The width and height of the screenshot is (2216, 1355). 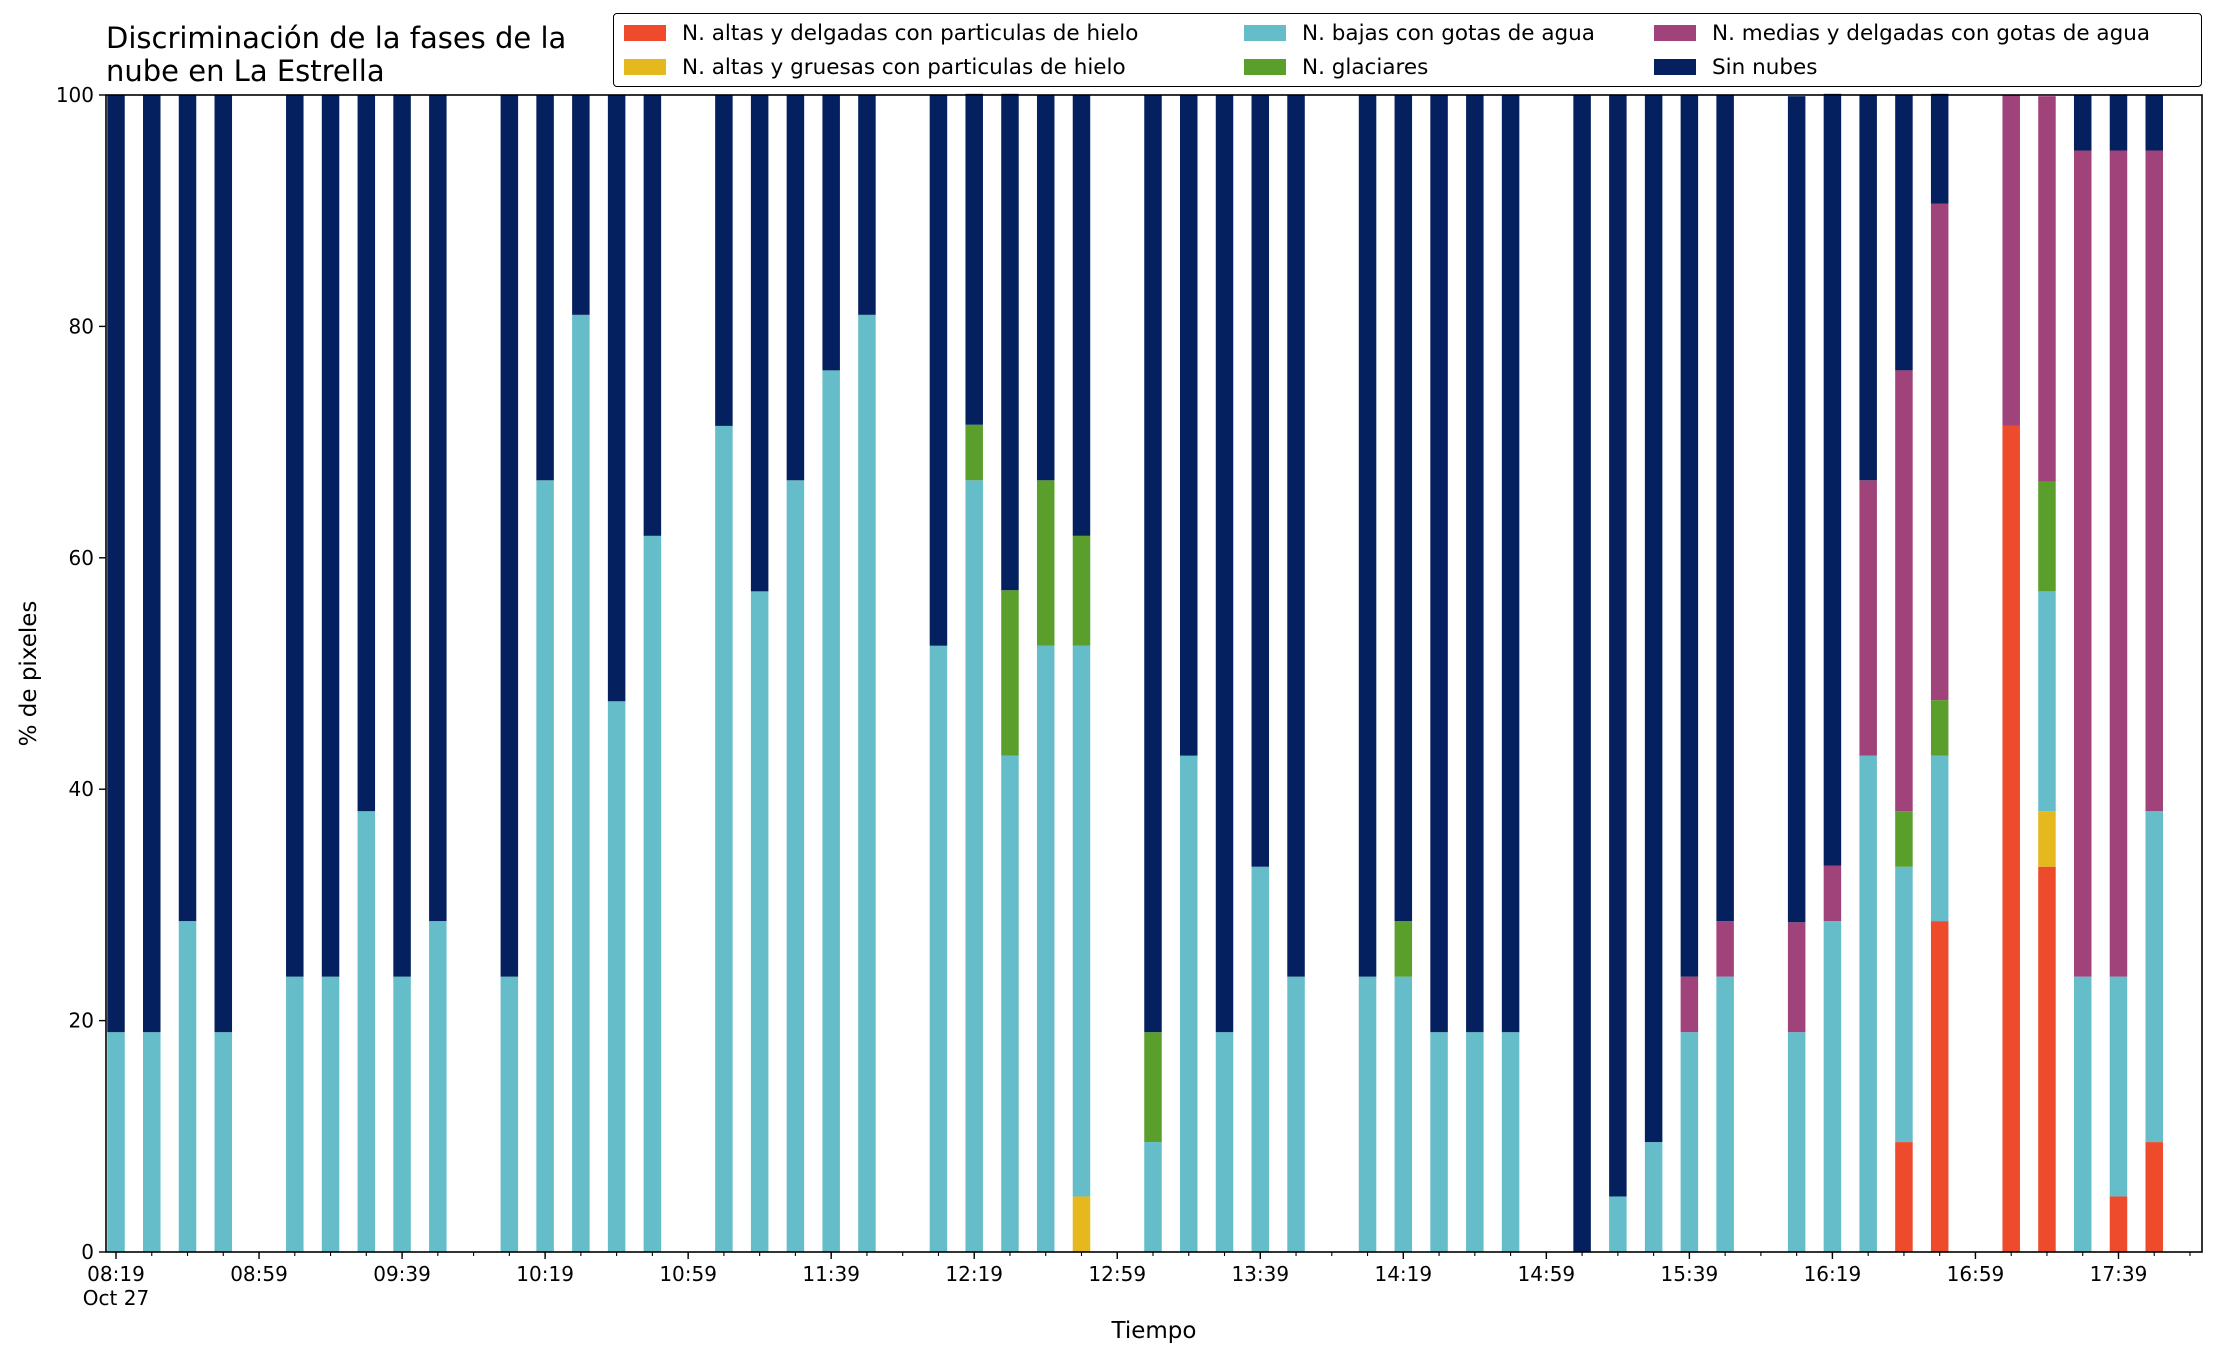 What do you see at coordinates (2119, 1274) in the screenshot?
I see `x-tick-label: 17:39` at bounding box center [2119, 1274].